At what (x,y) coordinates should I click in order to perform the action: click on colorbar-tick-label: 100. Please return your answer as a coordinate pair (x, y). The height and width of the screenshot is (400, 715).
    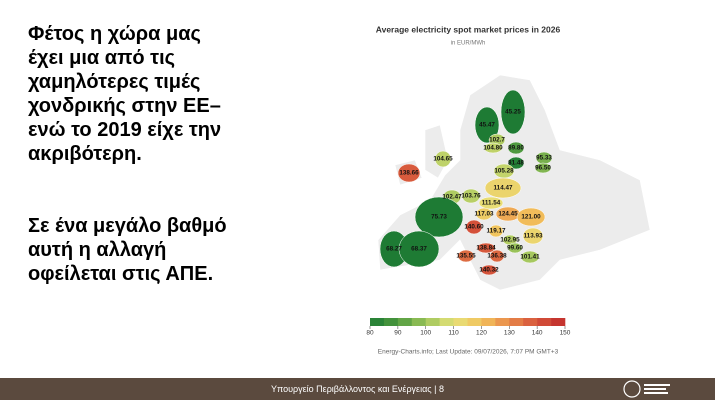
    Looking at the image, I should click on (425, 333).